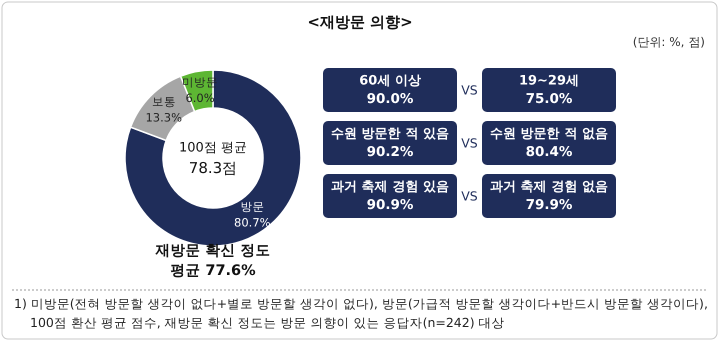 This screenshot has height=341, width=719. Describe the element at coordinates (390, 99) in the screenshot. I see `text: 90.0%` at that location.